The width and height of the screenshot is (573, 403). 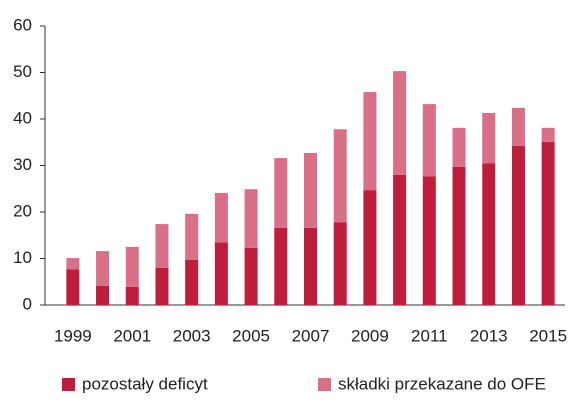 What do you see at coordinates (311, 335) in the screenshot?
I see `x-tick-label: 2007` at bounding box center [311, 335].